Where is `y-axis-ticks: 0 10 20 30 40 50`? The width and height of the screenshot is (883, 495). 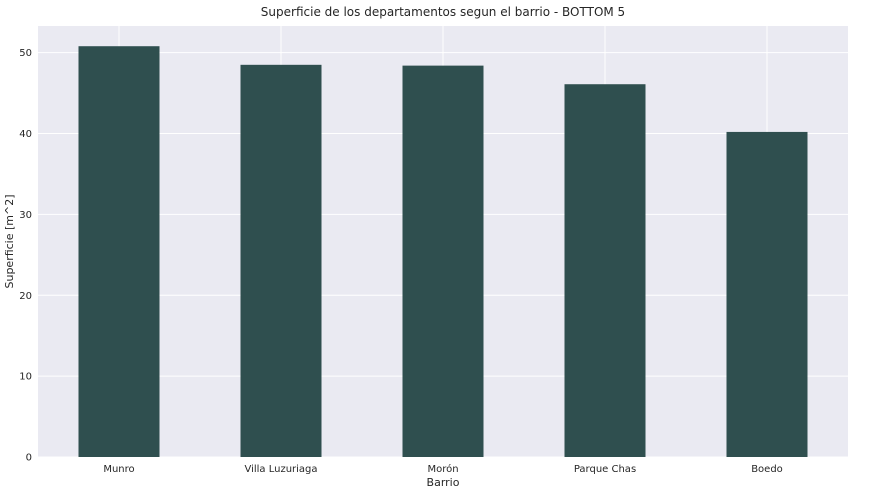 y-axis-ticks: 0 10 20 30 40 50 is located at coordinates (25, 255).